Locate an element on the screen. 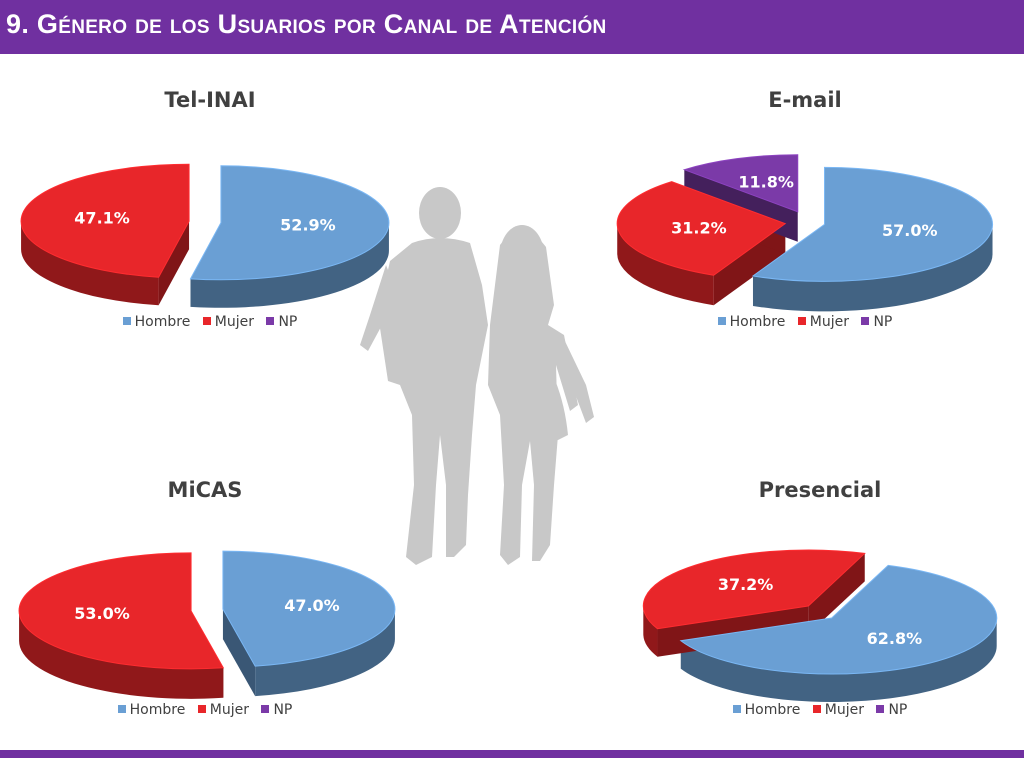 Image resolution: width=1024 pixels, height=768 pixels. pie-slice-side-mujer is located at coordinates (105, 263).